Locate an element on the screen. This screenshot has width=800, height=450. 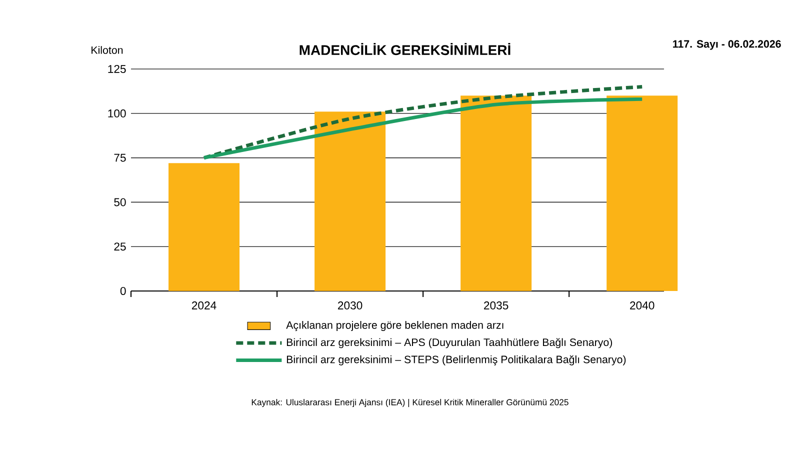
legend-label: Birincil arz gereksinimi – APS (Duyurulan Taahhütlere Bağlı Senaryo) is located at coordinates (449, 343).